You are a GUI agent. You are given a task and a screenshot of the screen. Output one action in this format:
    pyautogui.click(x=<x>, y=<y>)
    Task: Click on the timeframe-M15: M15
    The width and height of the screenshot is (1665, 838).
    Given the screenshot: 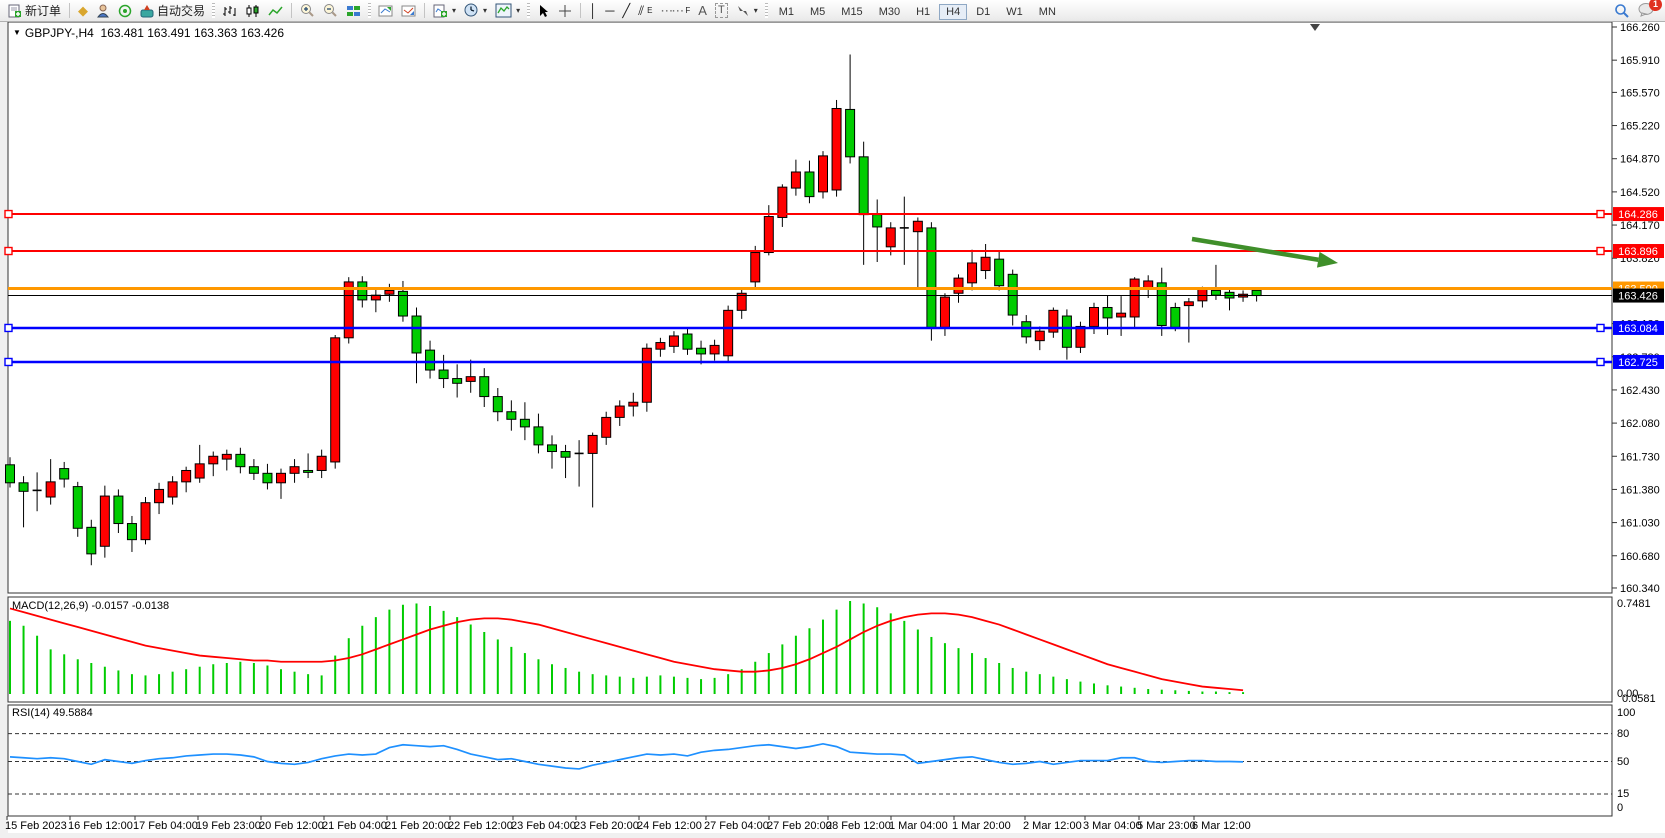 What is the action you would take?
    pyautogui.click(x=852, y=11)
    